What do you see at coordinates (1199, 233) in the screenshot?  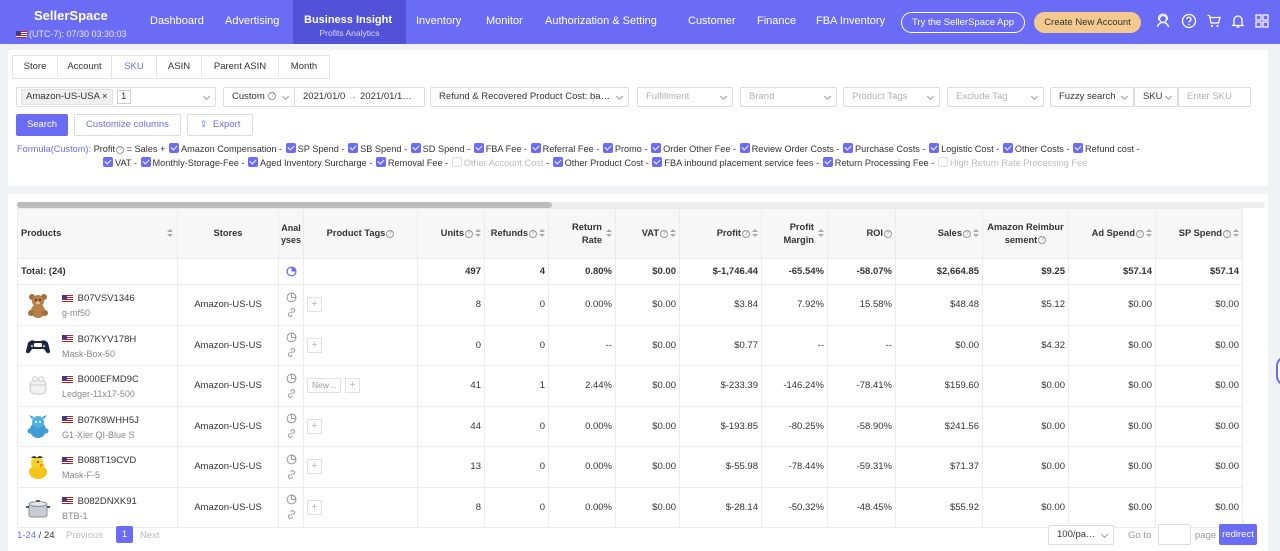 I see `col-sp-spend: SP Spend?` at bounding box center [1199, 233].